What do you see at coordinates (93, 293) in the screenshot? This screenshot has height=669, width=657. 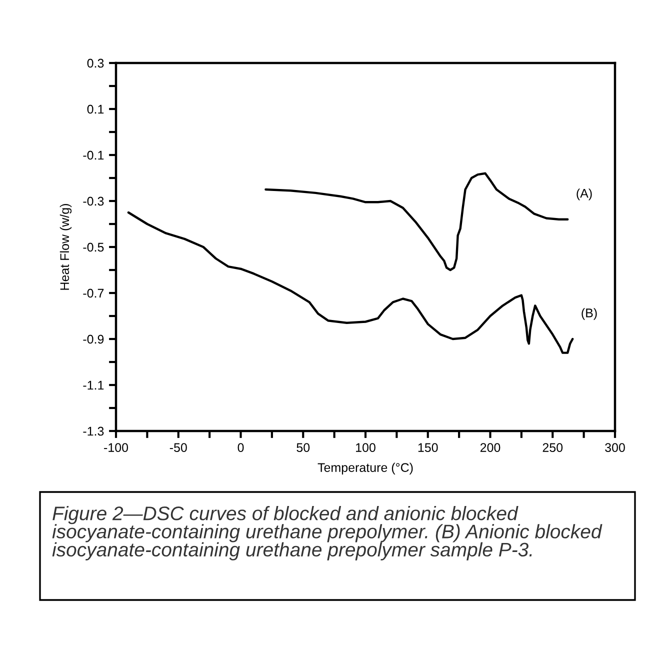 I see `y-tick-label: -0.7` at bounding box center [93, 293].